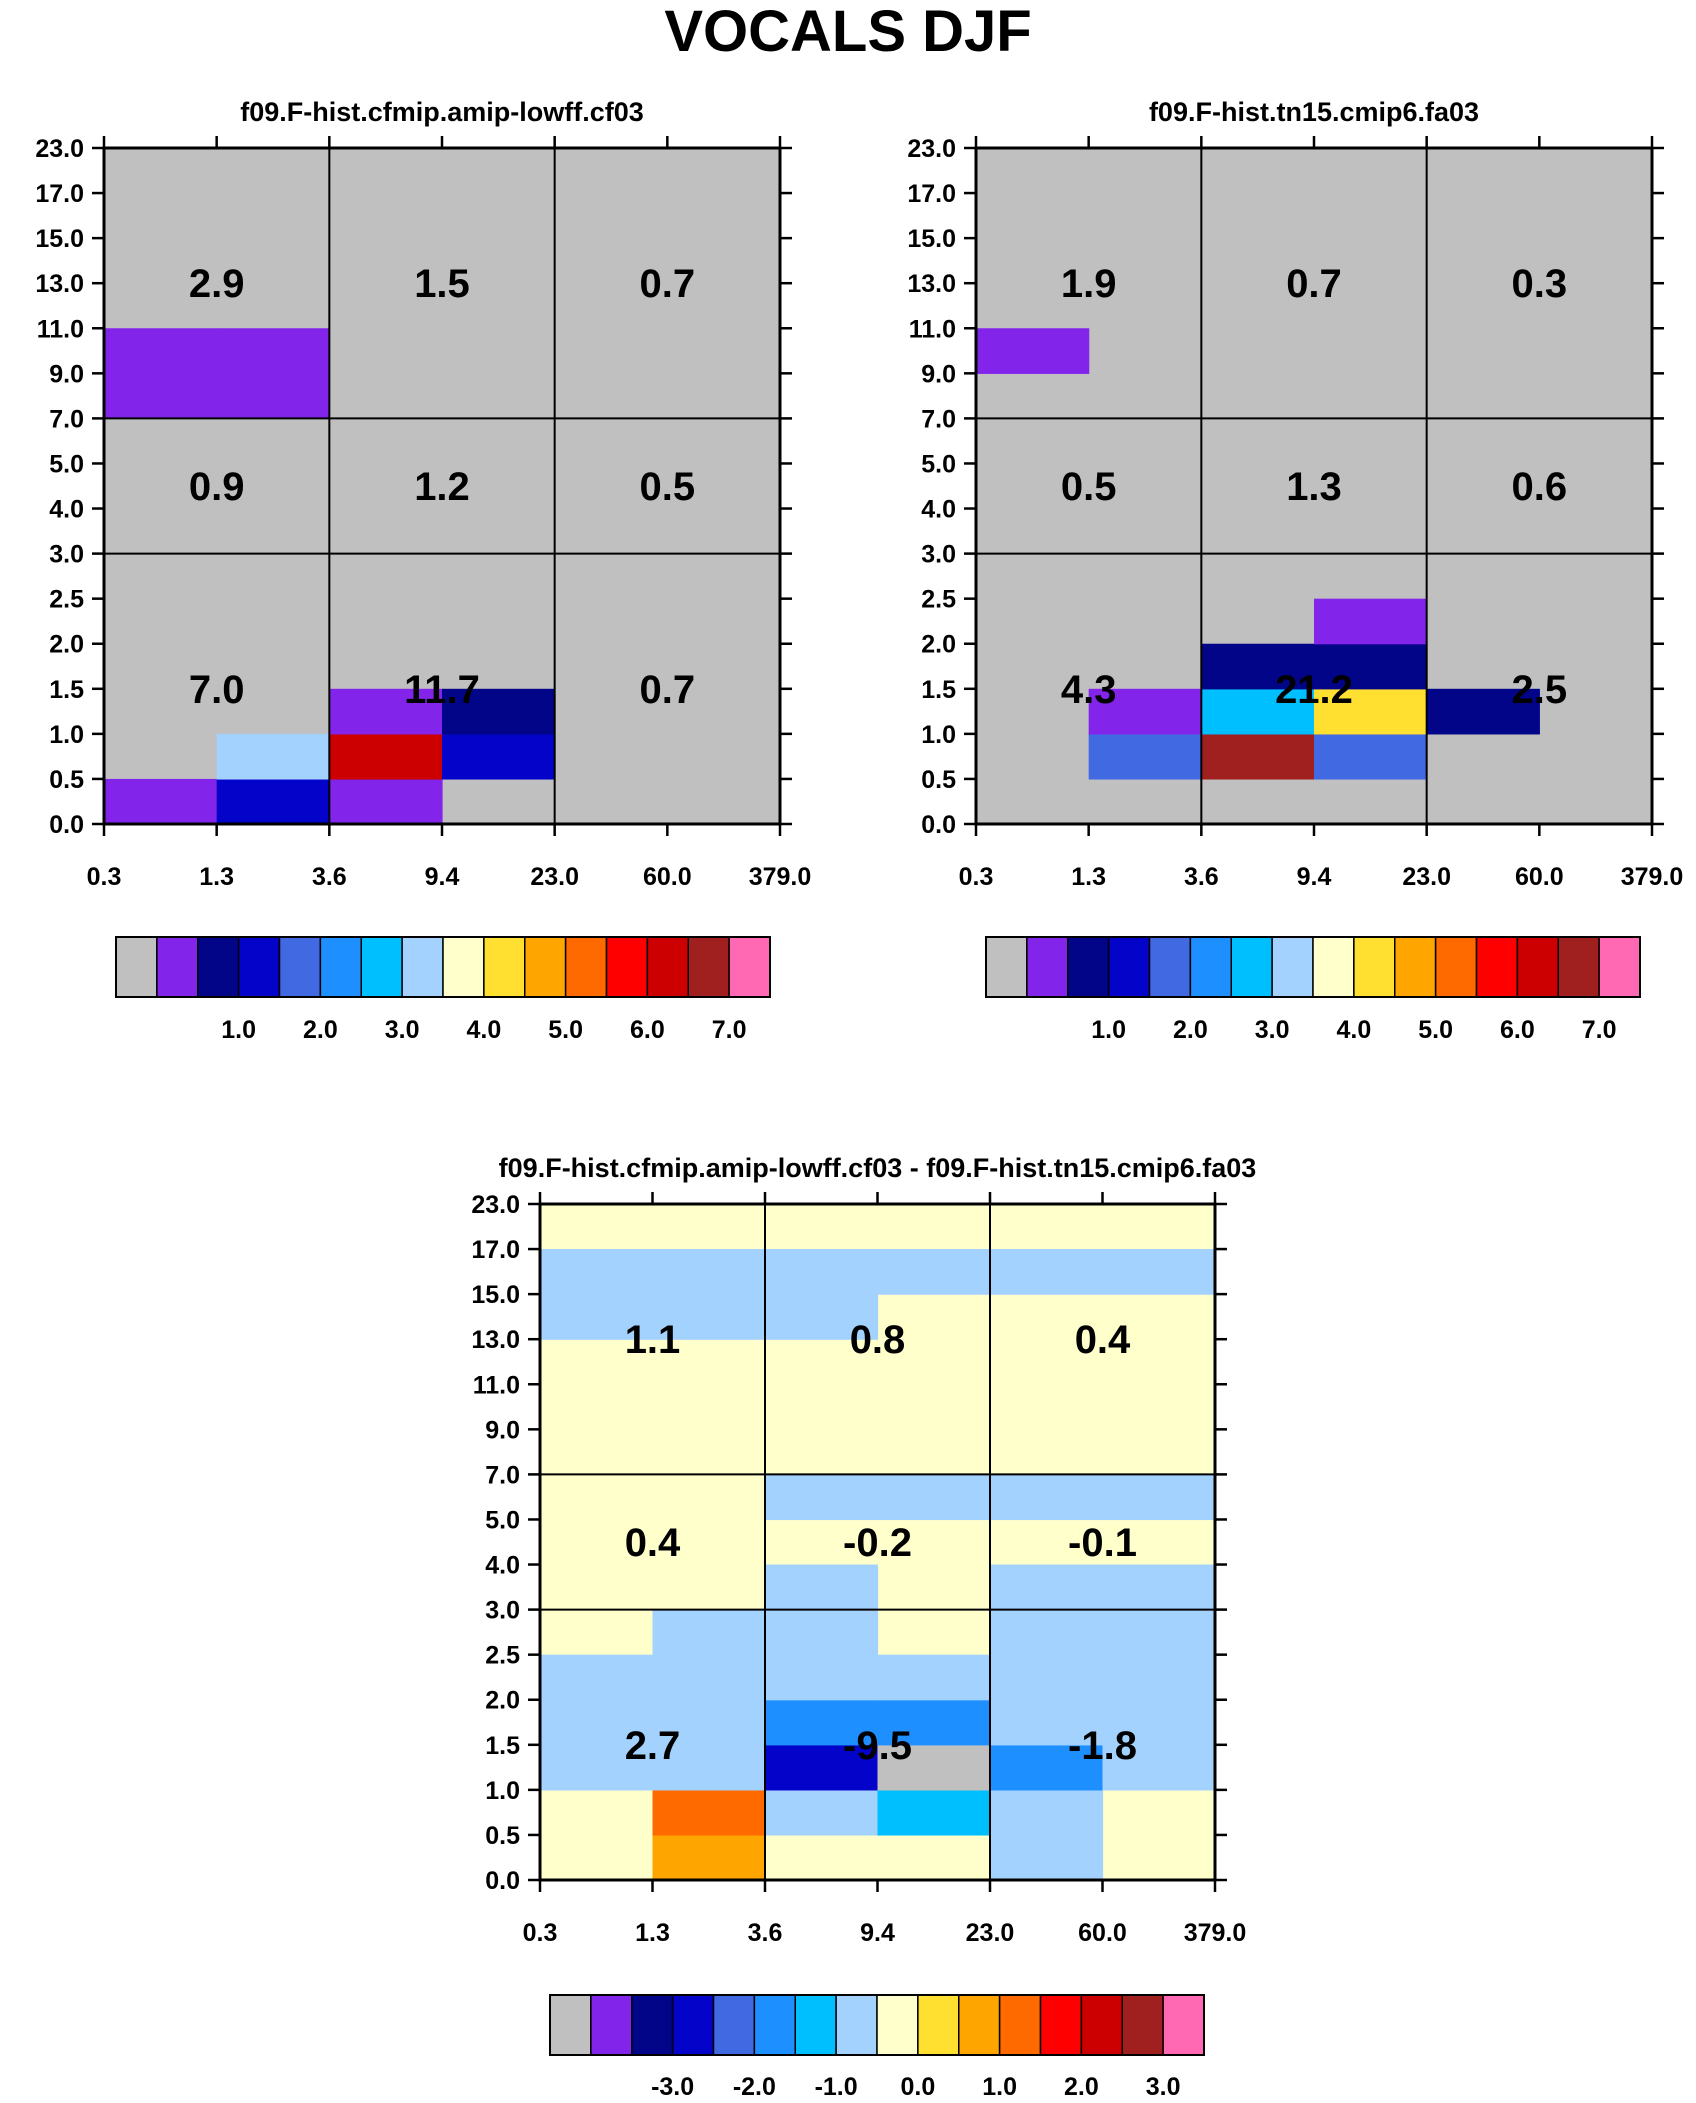 The image size is (1696, 2103). What do you see at coordinates (877, 1933) in the screenshot?
I see `x-tick-label: 9.4` at bounding box center [877, 1933].